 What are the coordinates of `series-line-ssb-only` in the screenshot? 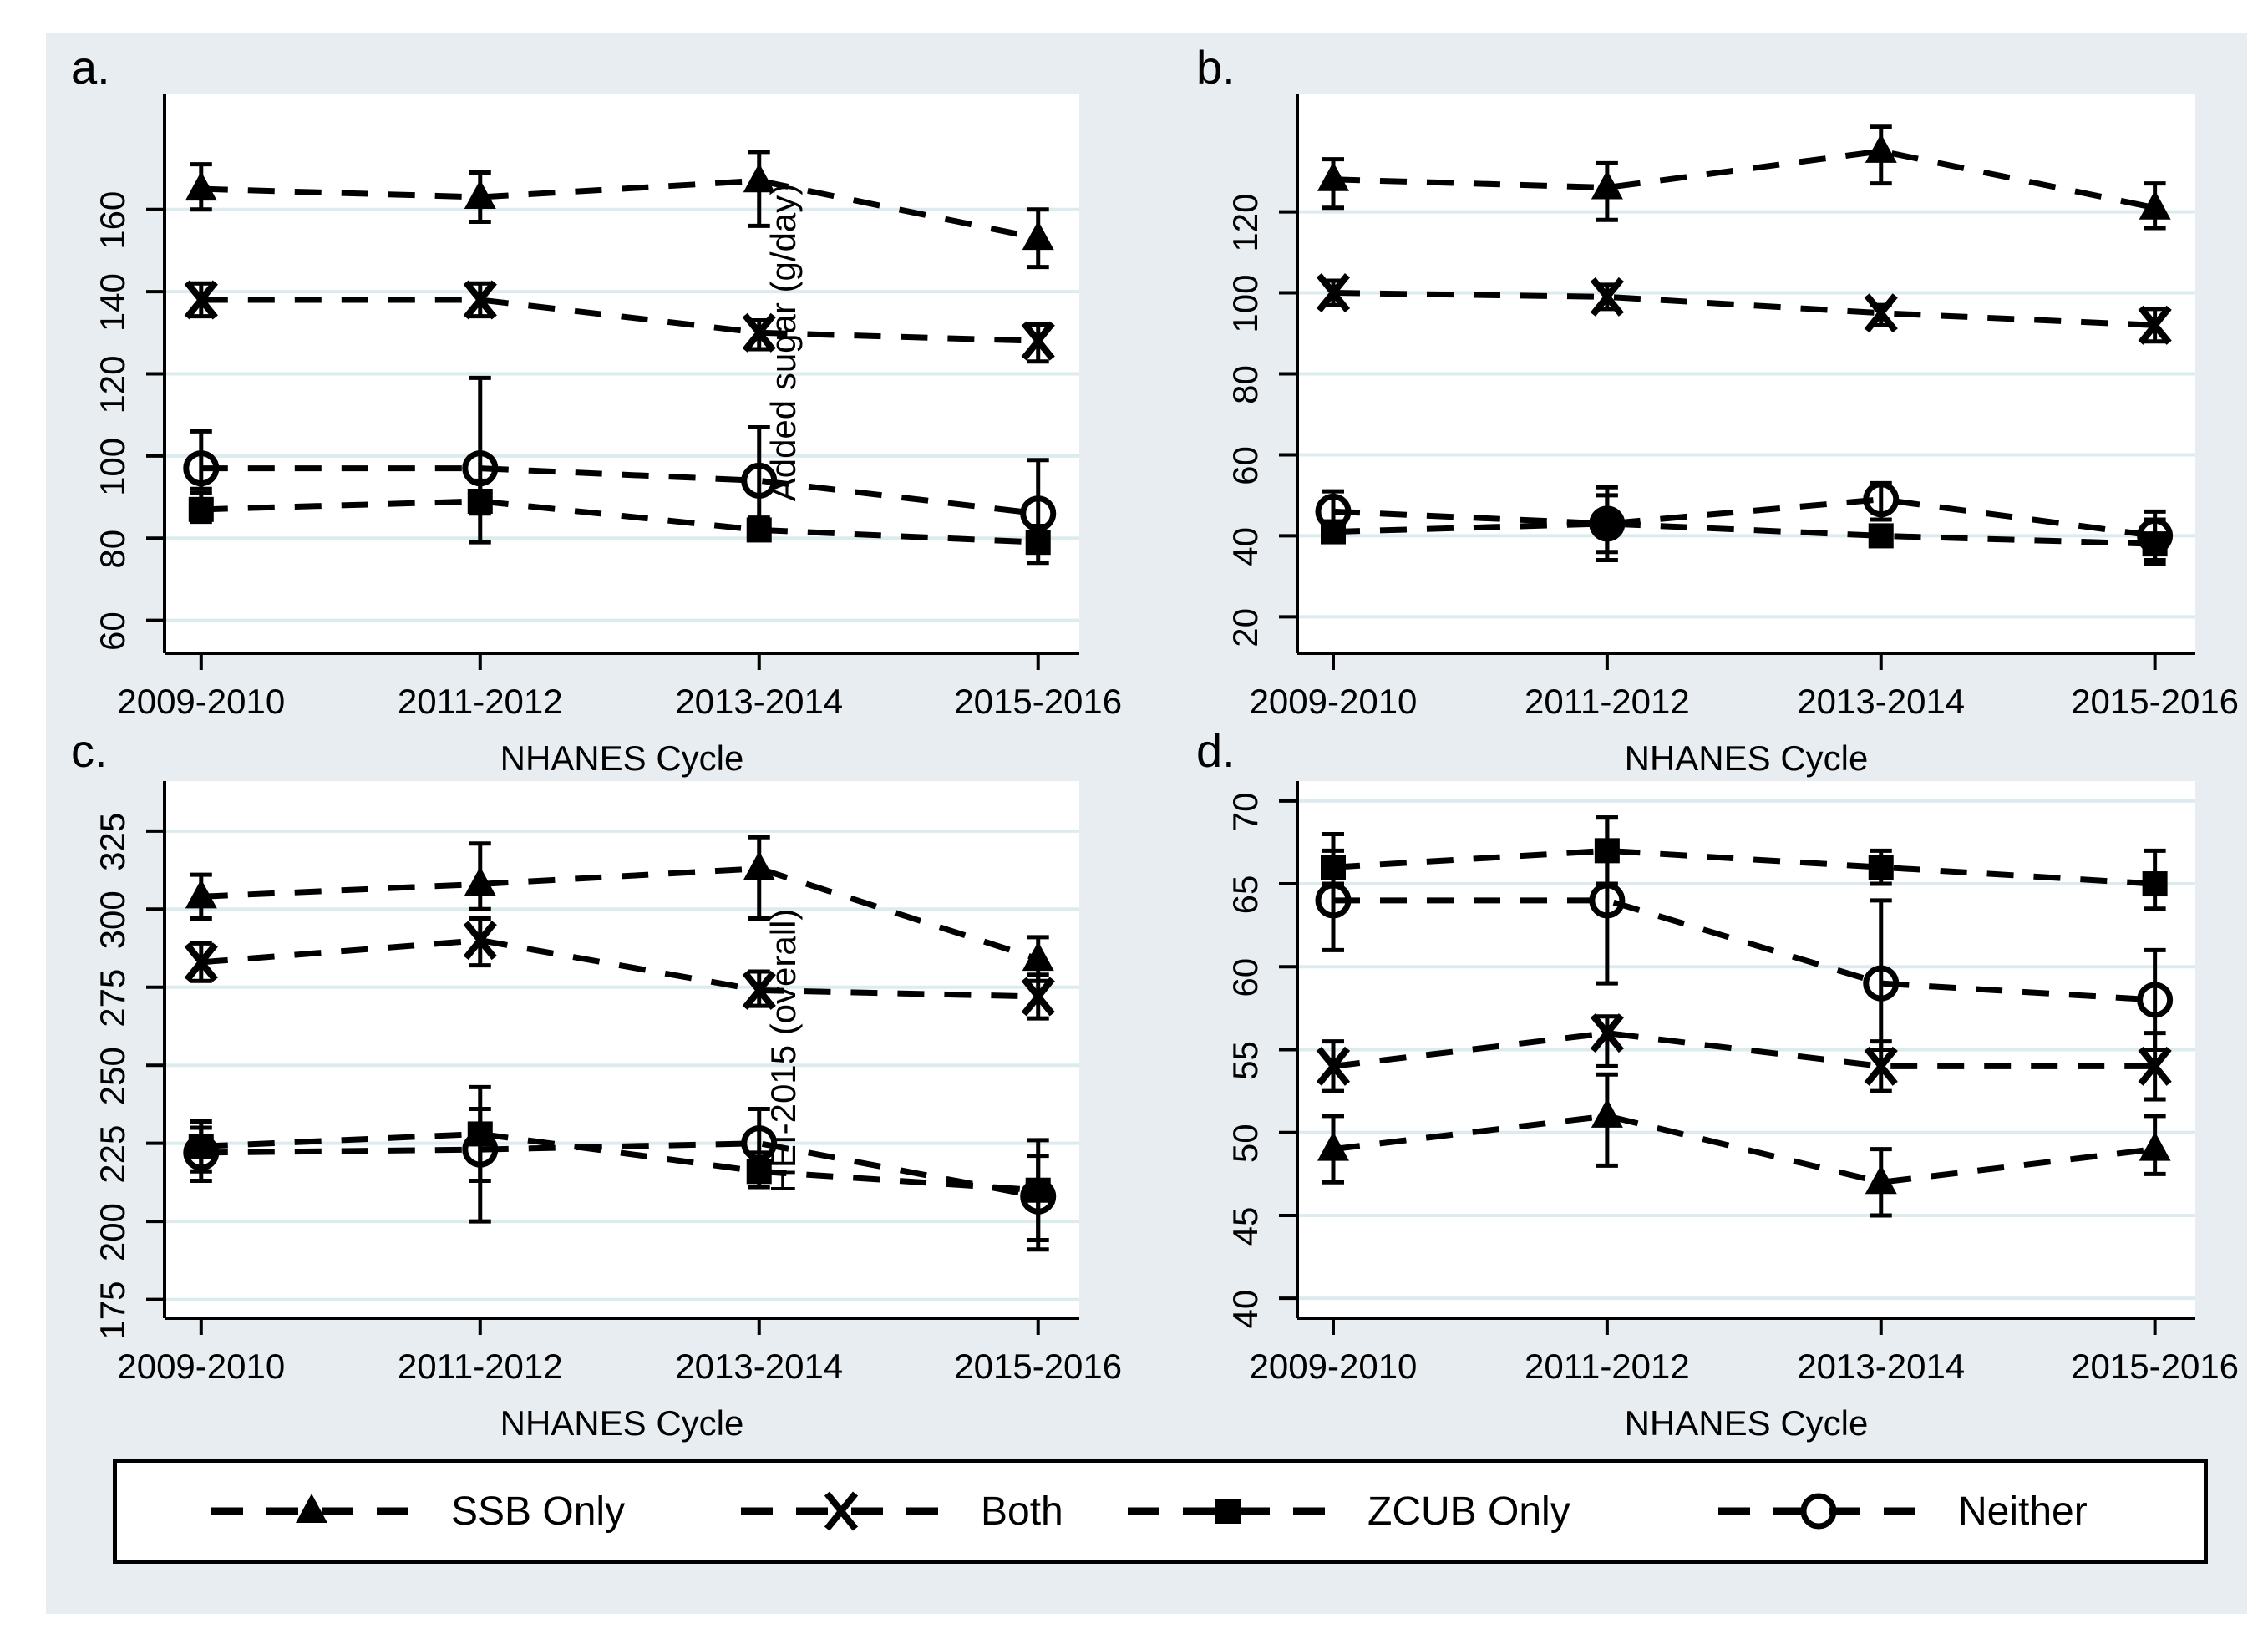 It's located at (619, 913).